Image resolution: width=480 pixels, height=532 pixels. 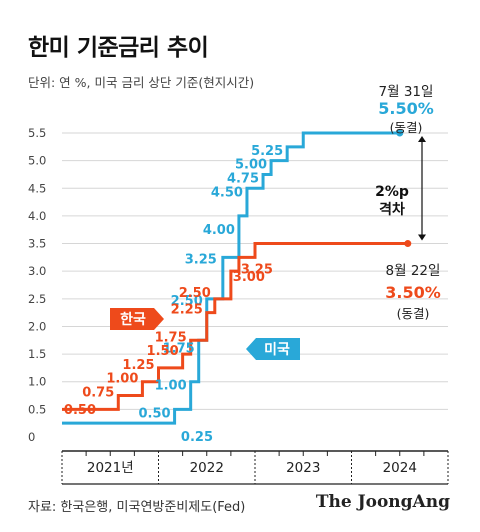 I want to click on y-tick-label: 3.5, so click(x=37, y=244).